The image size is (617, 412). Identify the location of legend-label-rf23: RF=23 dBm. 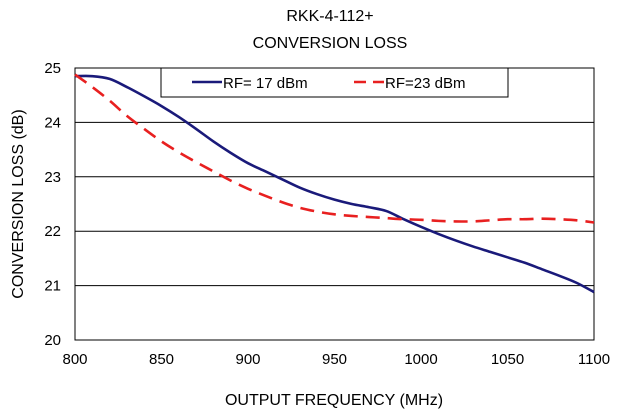
(425, 83).